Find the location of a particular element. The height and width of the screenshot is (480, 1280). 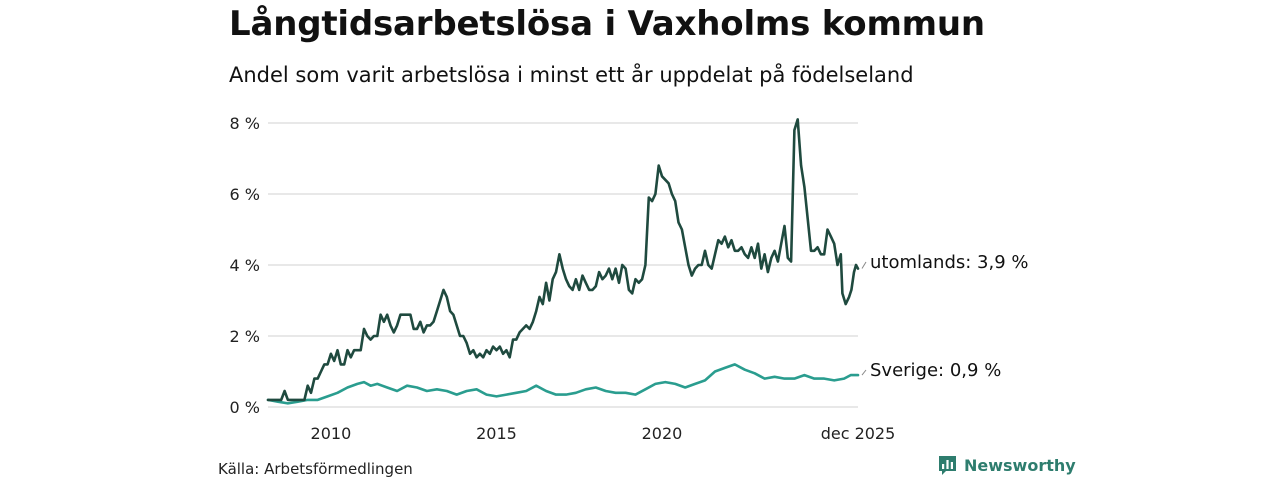

source-note: Källa: Arbetsförmedlingen is located at coordinates (315, 469).